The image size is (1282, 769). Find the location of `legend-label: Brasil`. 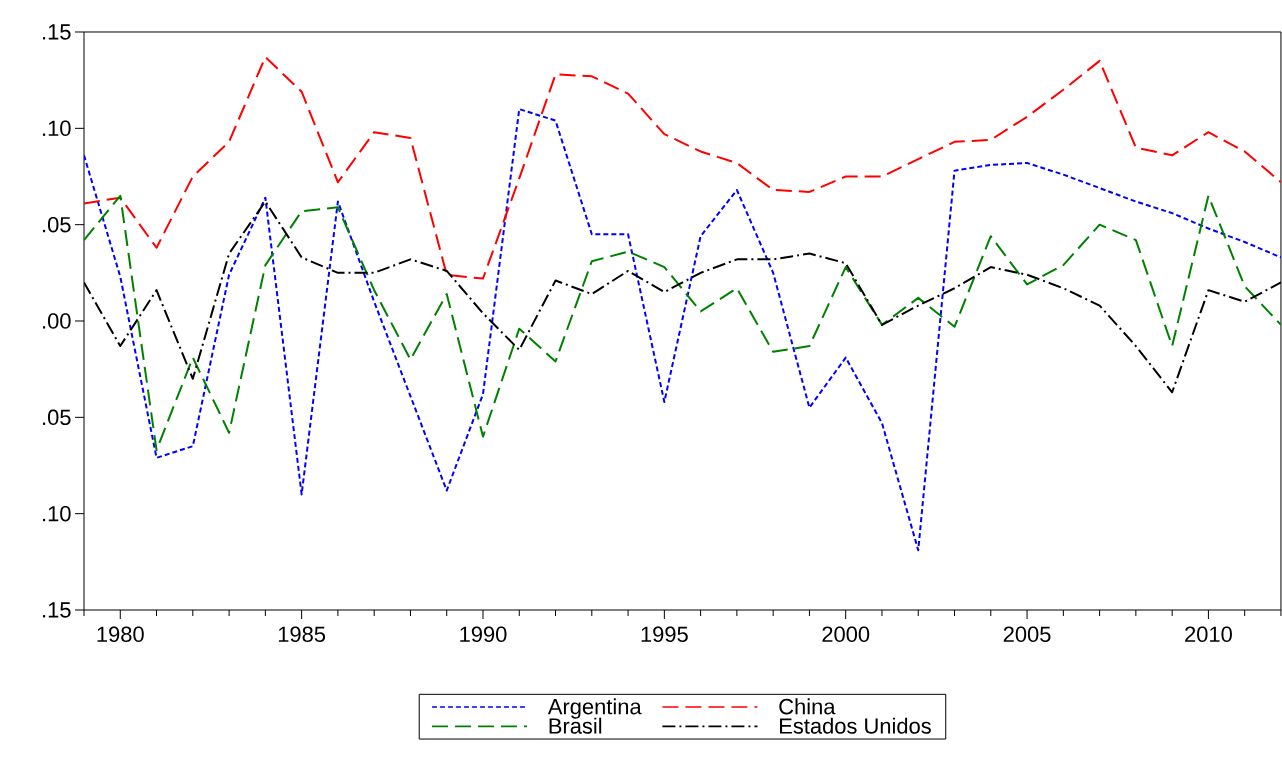

legend-label: Brasil is located at coordinates (575, 725).